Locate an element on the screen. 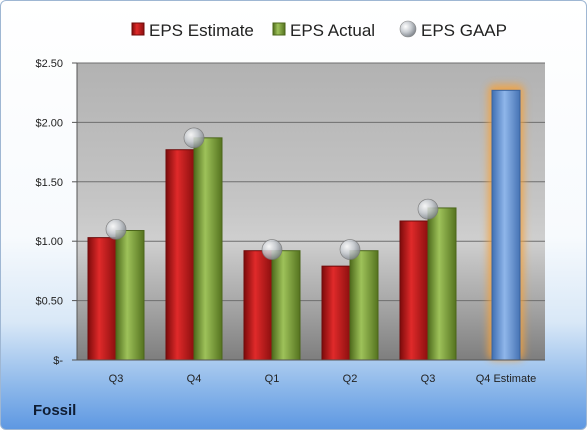  x-tick-label: Q2 is located at coordinates (350, 379).